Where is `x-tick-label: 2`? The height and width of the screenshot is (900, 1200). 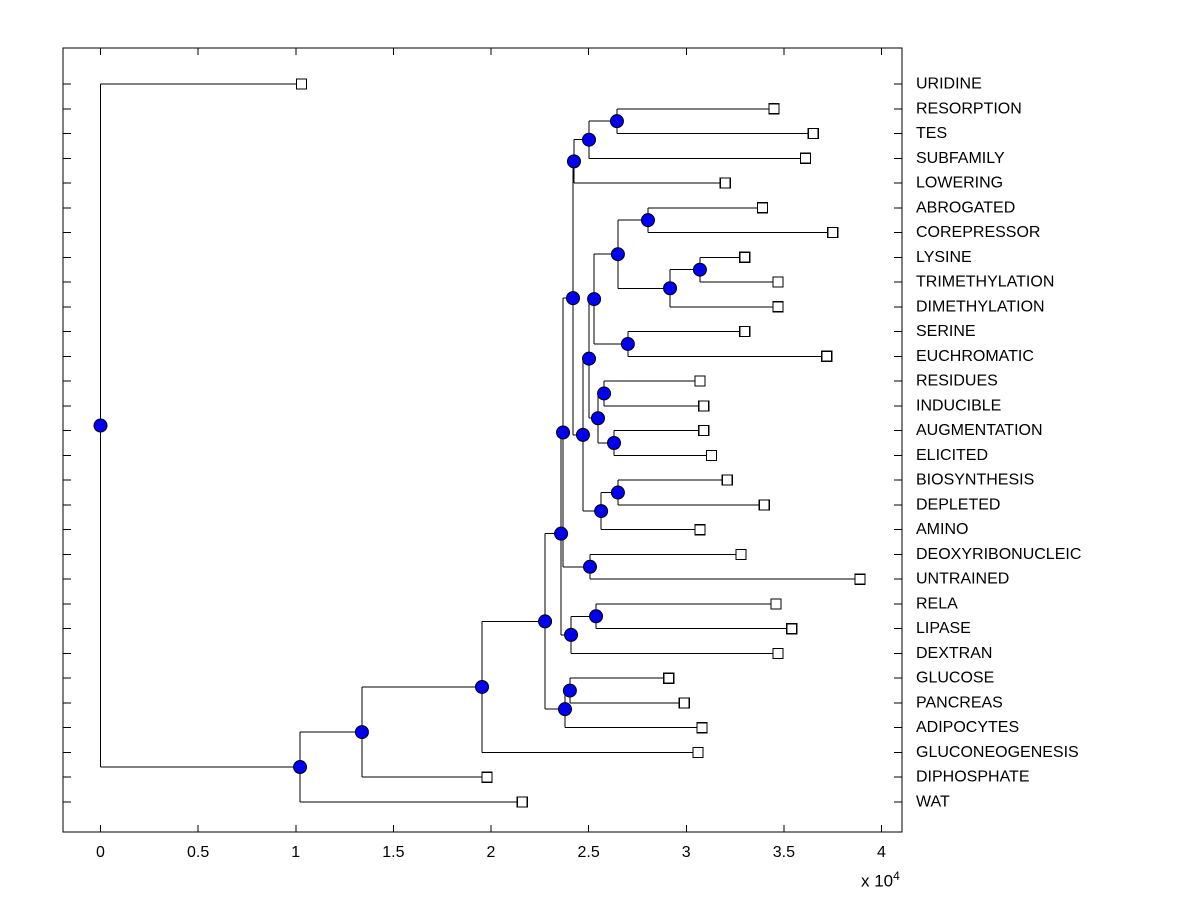
x-tick-label: 2 is located at coordinates (491, 852).